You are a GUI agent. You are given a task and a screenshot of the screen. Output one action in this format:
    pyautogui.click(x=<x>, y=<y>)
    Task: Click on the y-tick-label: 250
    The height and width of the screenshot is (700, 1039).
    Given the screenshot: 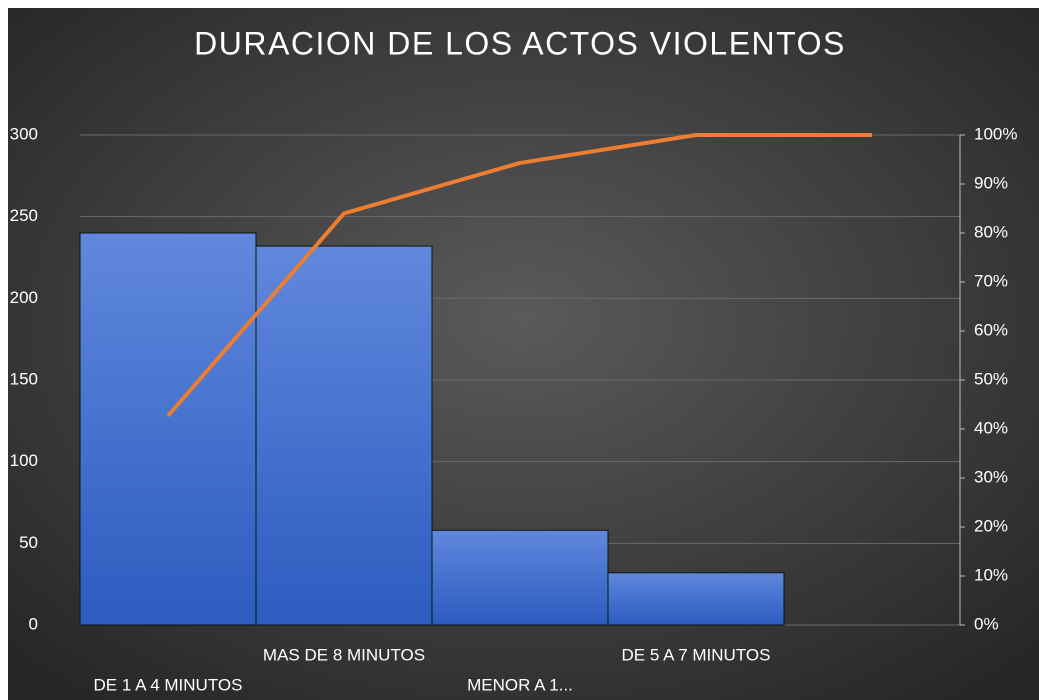 What is the action you would take?
    pyautogui.click(x=24, y=215)
    